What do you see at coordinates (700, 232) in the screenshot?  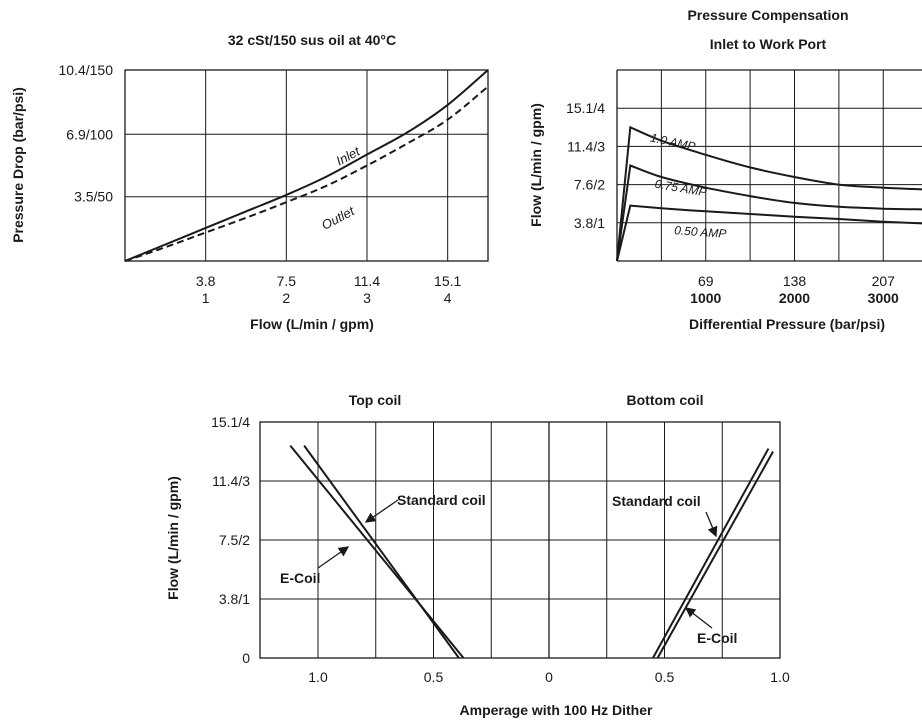 I see `amp-label-0-50: 0.50 AMP` at bounding box center [700, 232].